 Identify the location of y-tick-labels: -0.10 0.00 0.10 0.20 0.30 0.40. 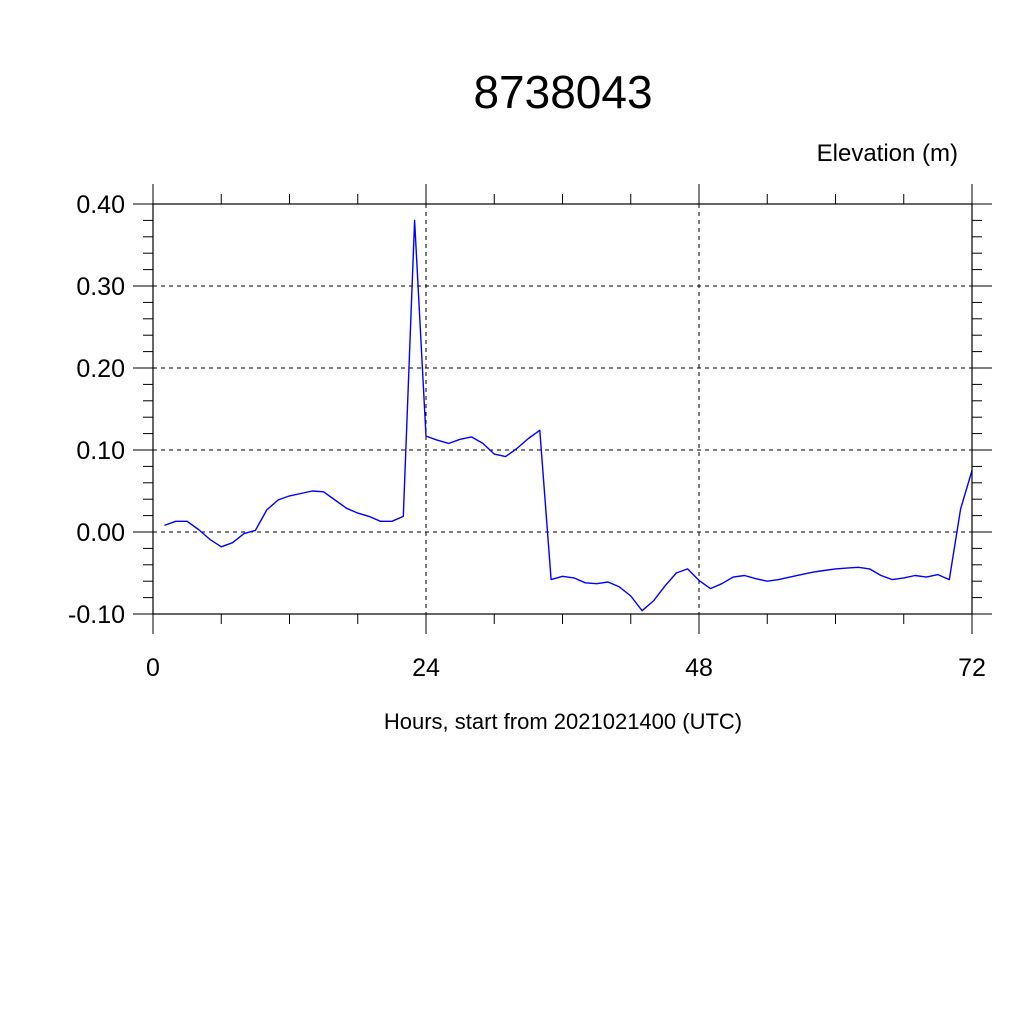
(96, 410).